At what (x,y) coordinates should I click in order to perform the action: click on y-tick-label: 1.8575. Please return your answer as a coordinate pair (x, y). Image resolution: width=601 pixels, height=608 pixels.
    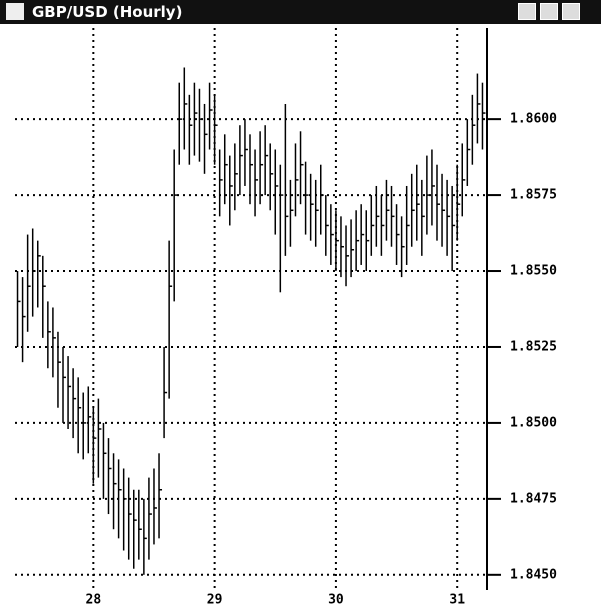
    Looking at the image, I should click on (533, 195).